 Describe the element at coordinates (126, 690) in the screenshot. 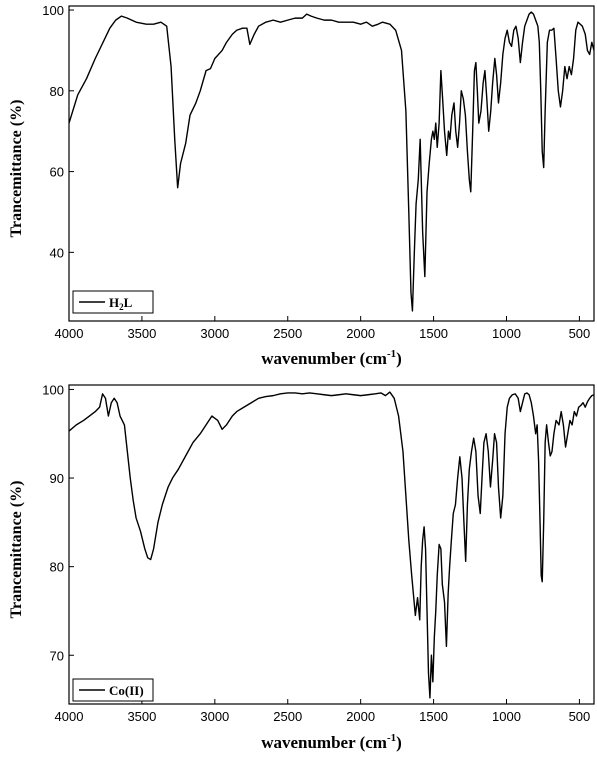

I see `legend-label: Co(II)` at that location.